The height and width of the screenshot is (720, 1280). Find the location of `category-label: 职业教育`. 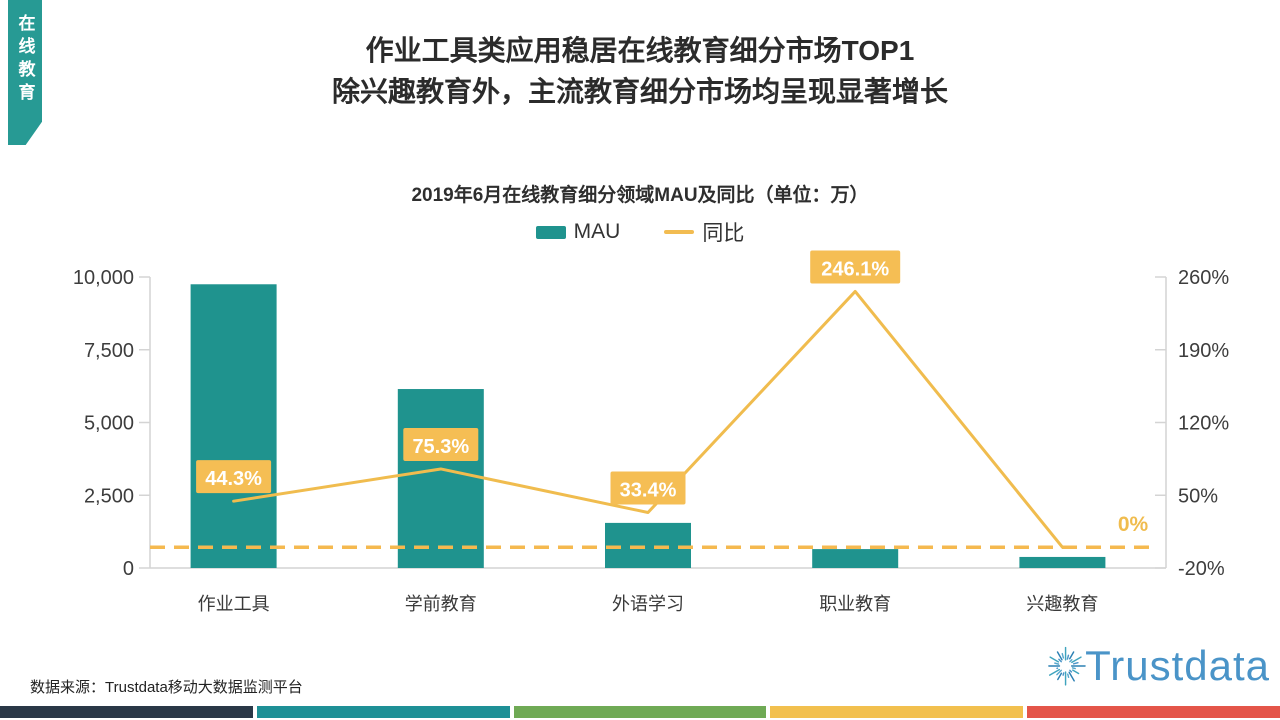

category-label: 职业教育 is located at coordinates (855, 604).